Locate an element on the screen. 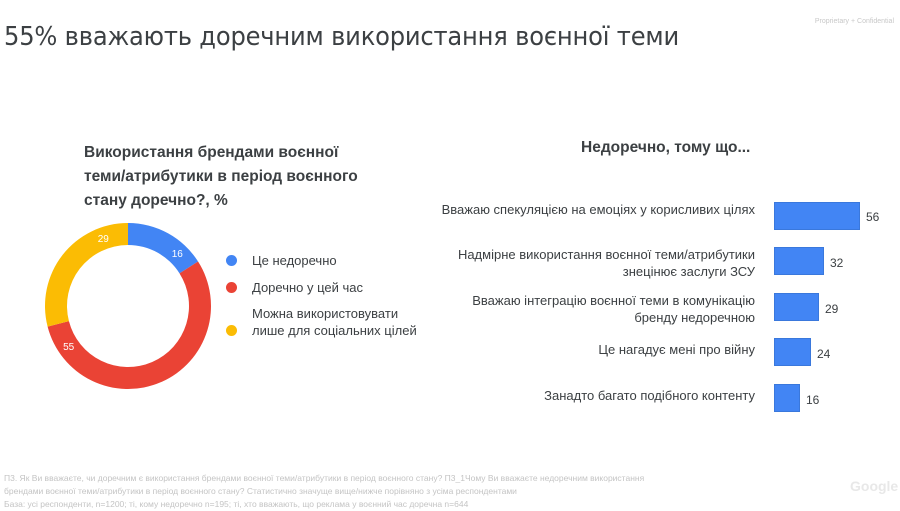 The height and width of the screenshot is (511, 900). donut-chart: 16 55 29 is located at coordinates (128, 306).